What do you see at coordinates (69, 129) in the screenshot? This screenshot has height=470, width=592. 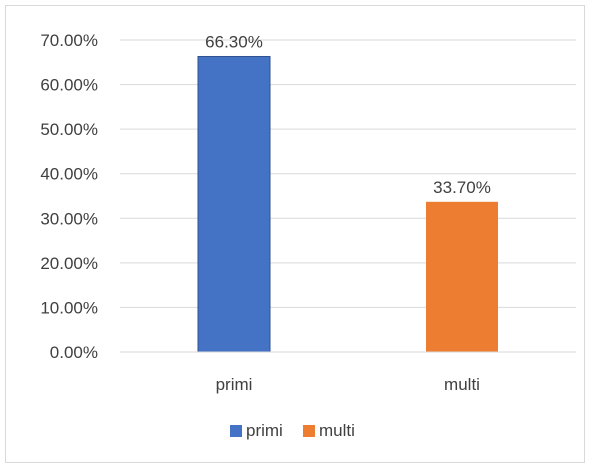 I see `y-tick-label: 50.00%` at bounding box center [69, 129].